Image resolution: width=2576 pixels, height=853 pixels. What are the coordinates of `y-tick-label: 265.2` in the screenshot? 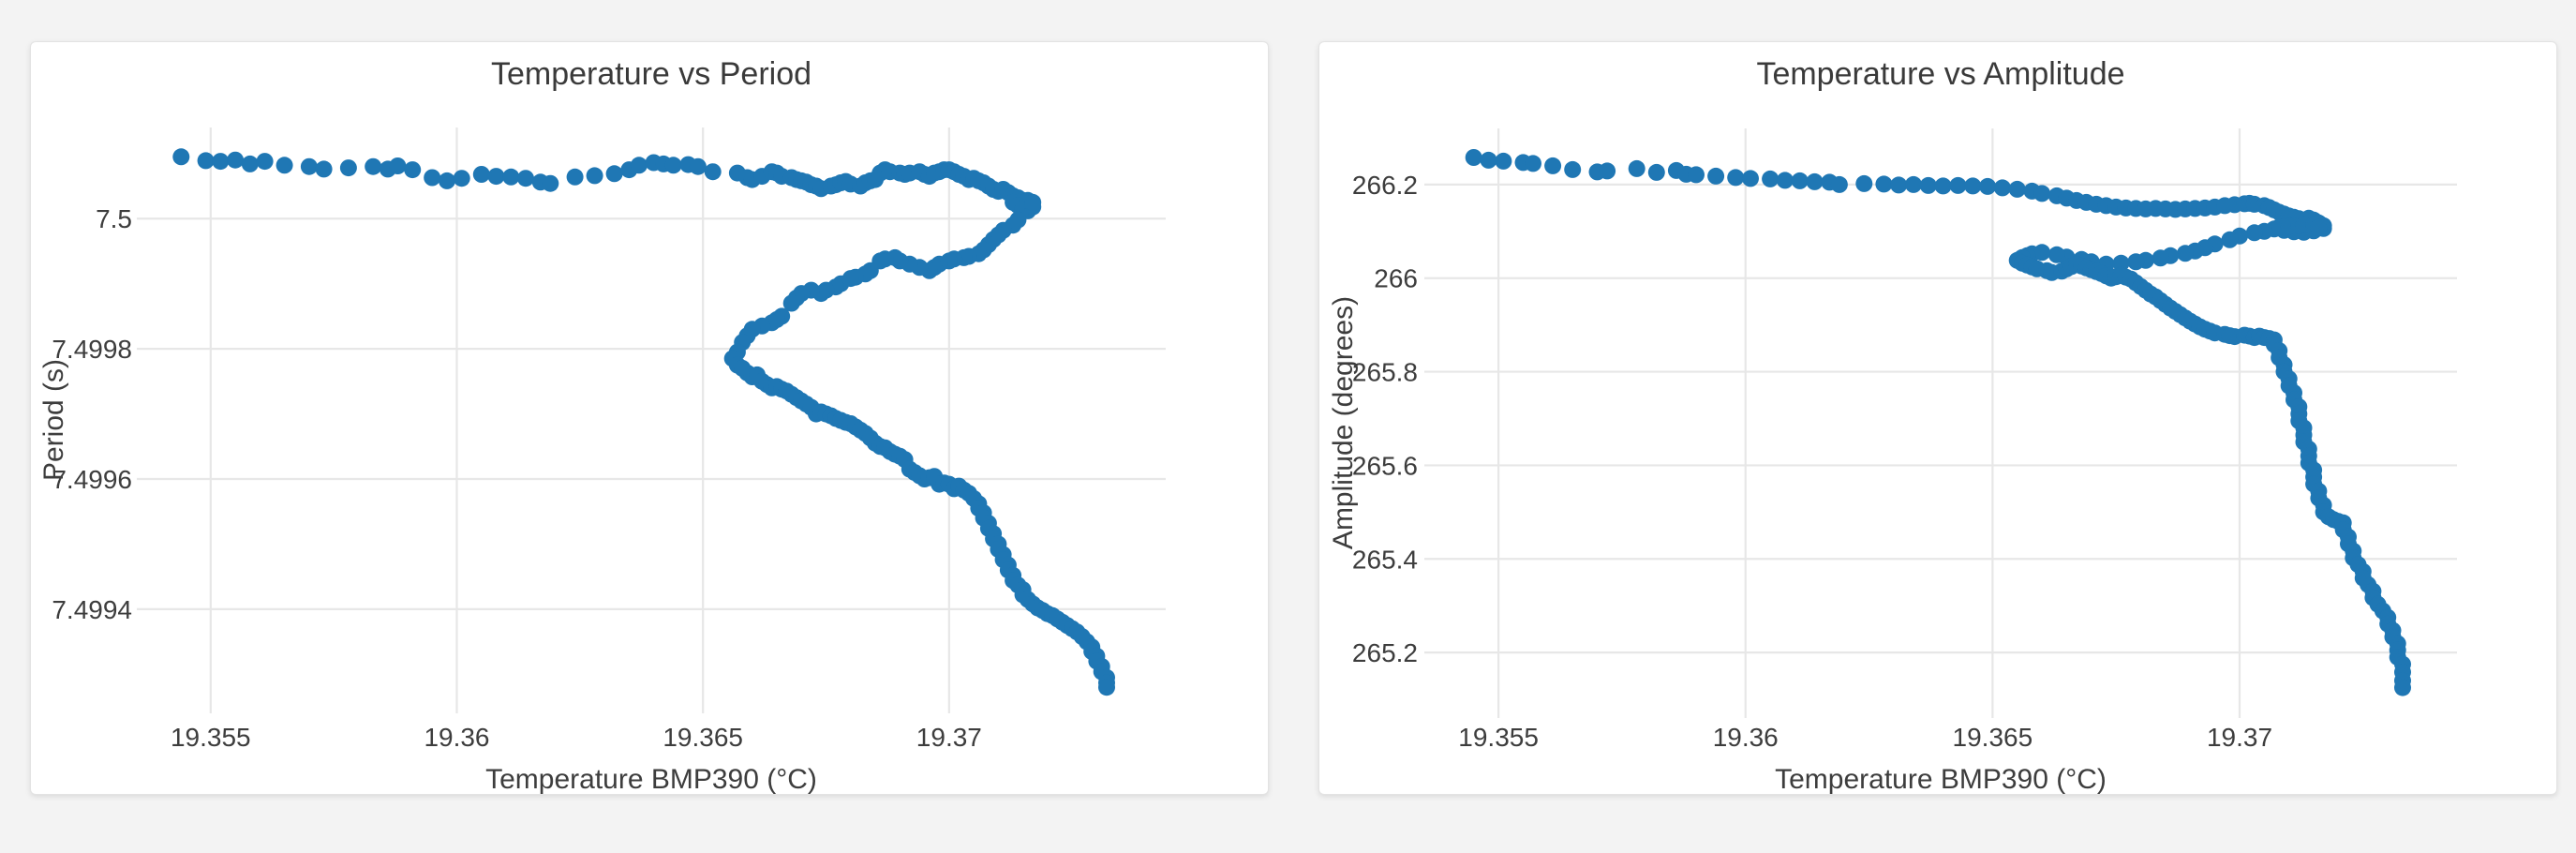 It's located at (1385, 652).